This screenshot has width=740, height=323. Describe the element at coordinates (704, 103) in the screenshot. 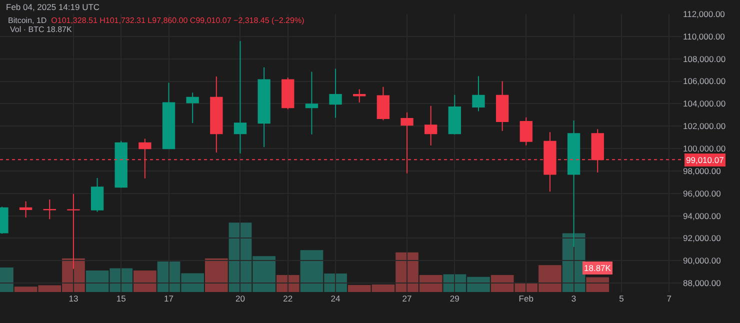

I see `y-tick-label: 104,000.00` at that location.